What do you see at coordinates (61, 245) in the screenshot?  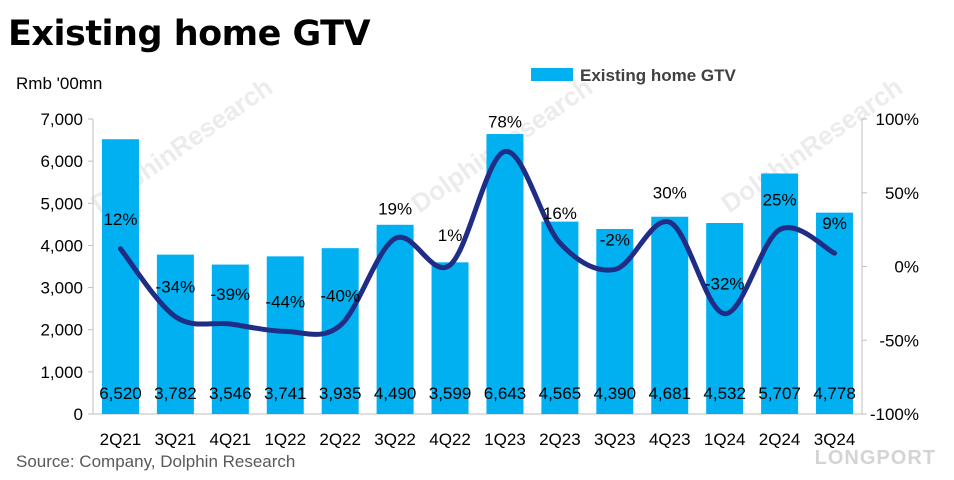 I see `y-tick-label-left: 4,000` at bounding box center [61, 245].